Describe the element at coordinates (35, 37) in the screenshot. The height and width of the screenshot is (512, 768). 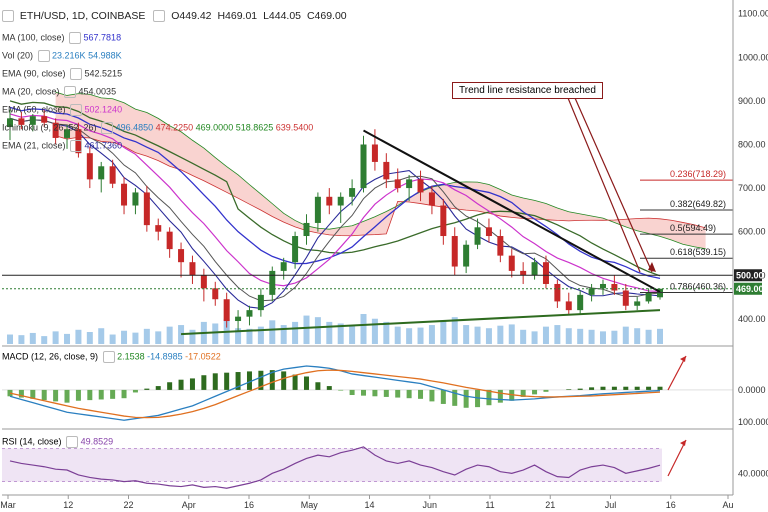
I see `indicator-label: MA (100, close)` at that location.